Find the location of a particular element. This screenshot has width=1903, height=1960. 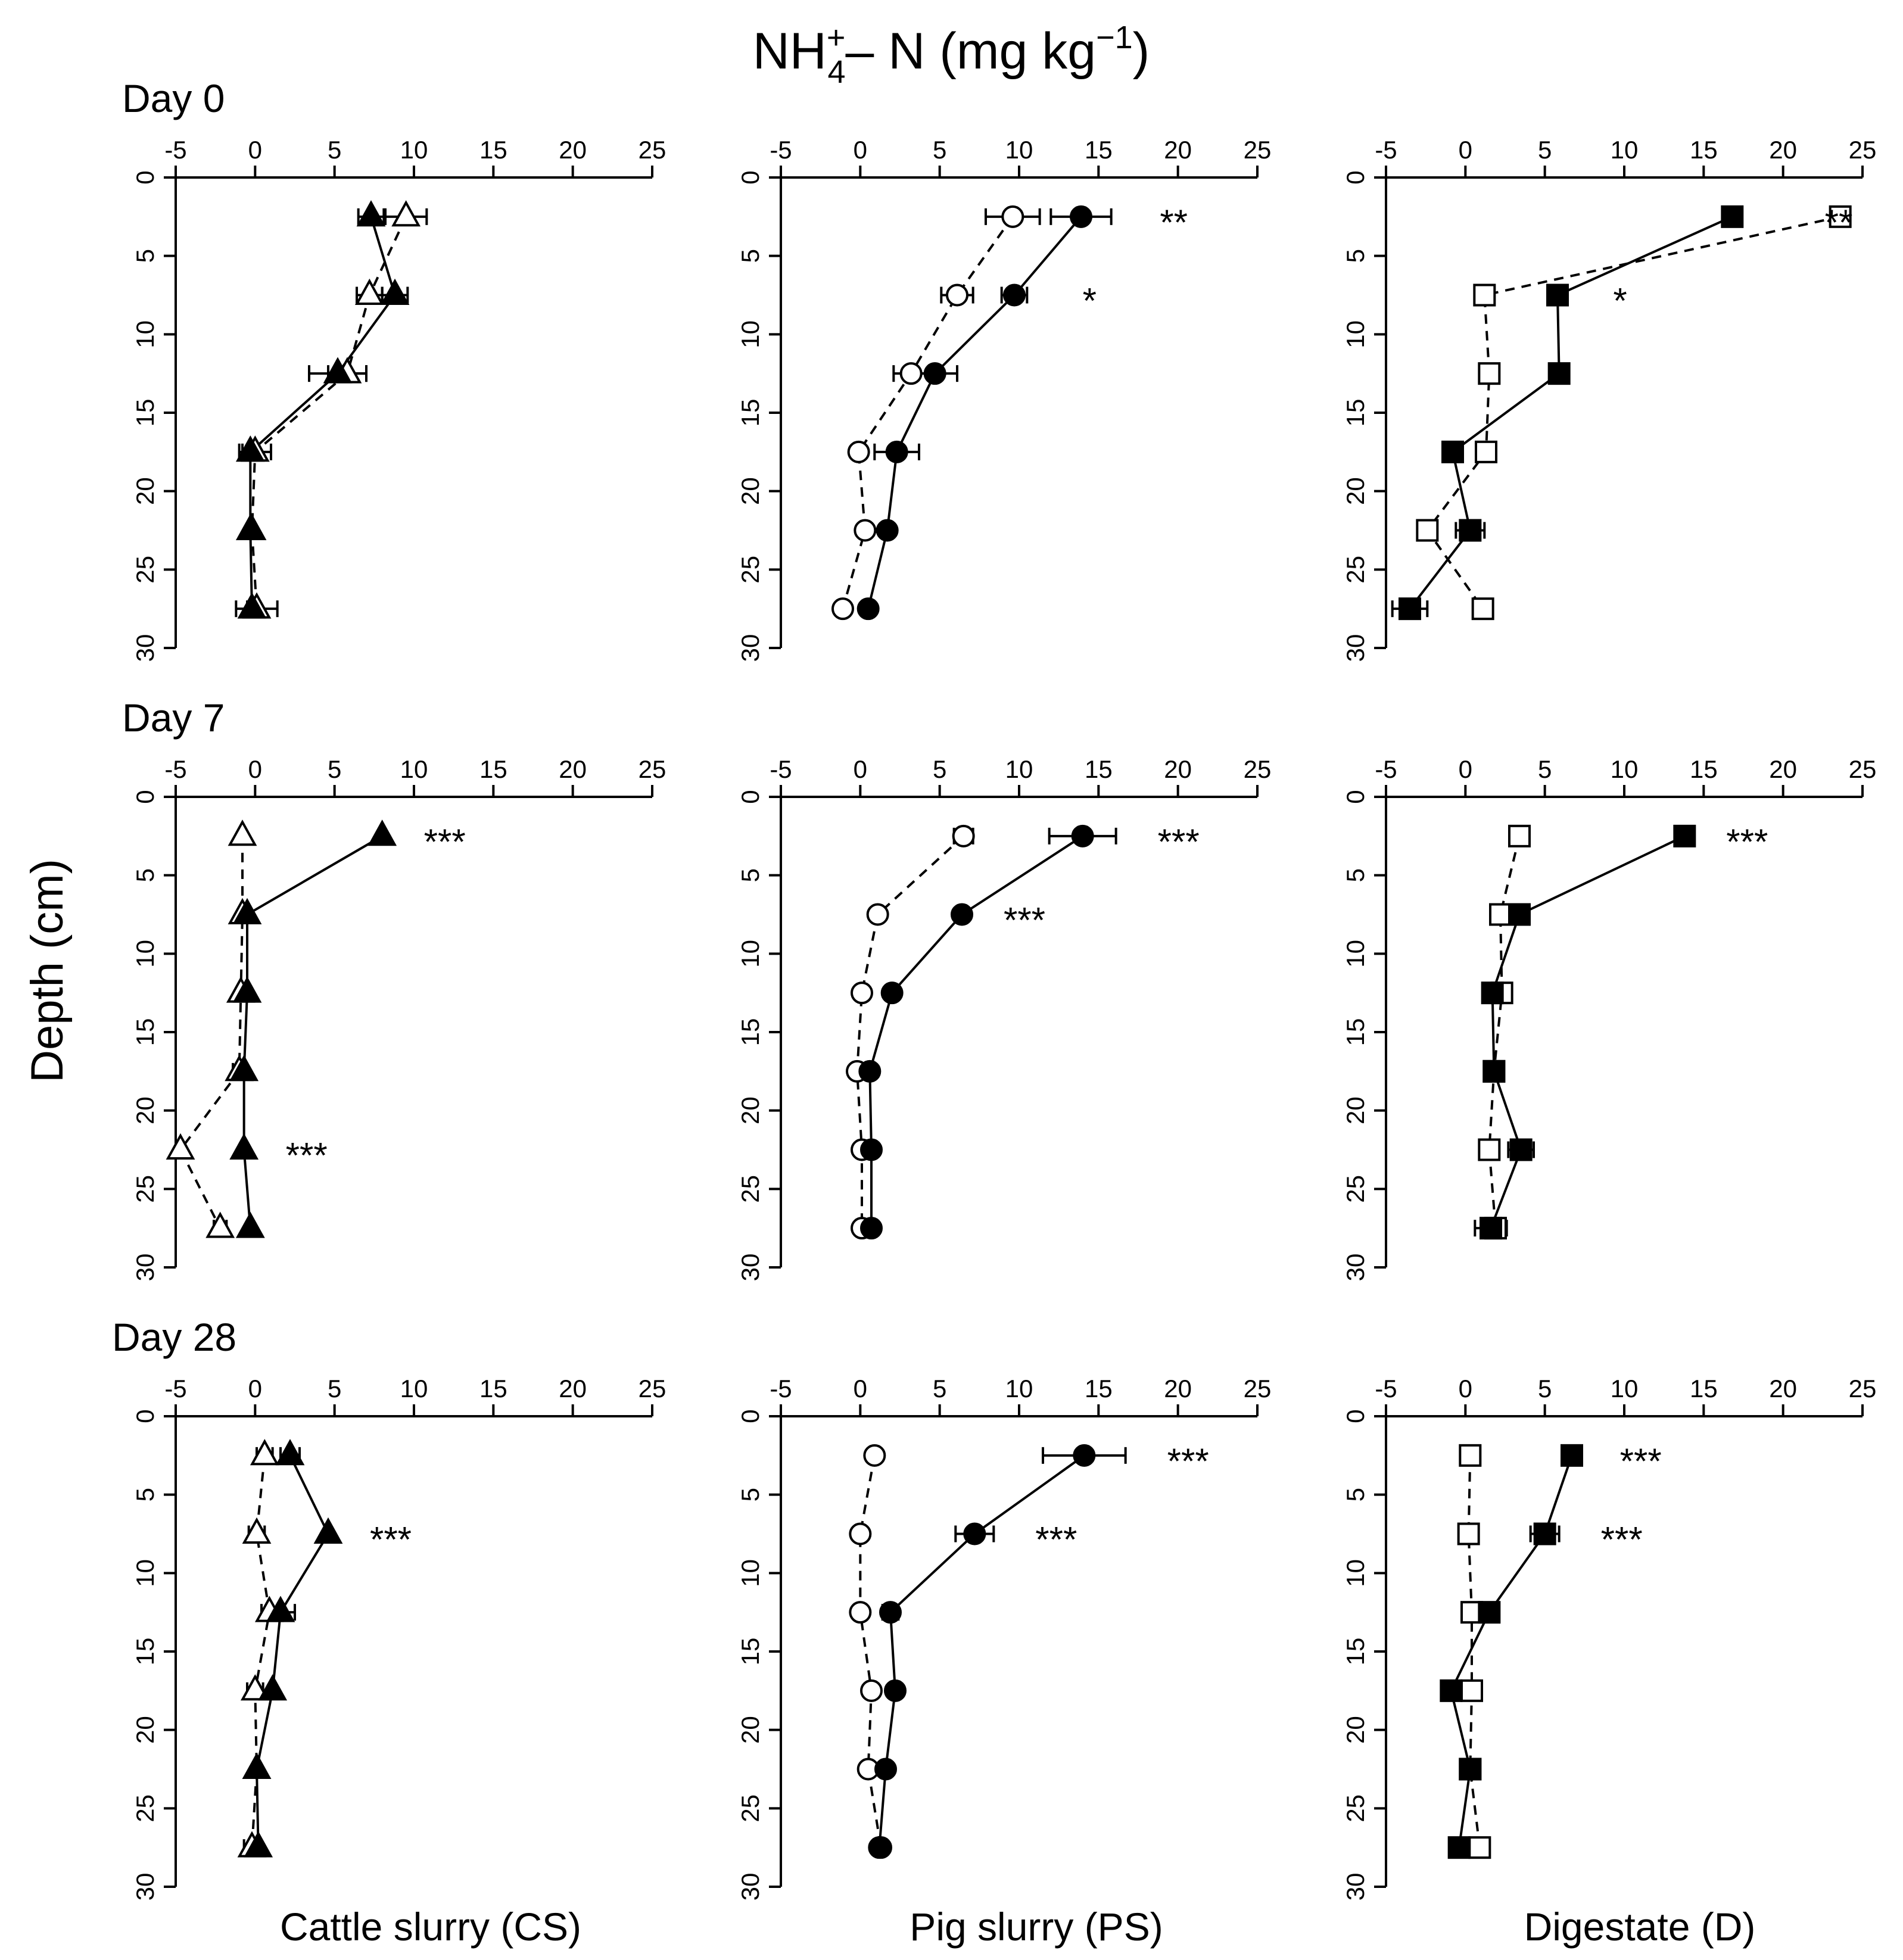

panel-day28-d: -5 0 5 10 15 20 25 0 5 10 15 20 25 30 *** *** is located at coordinates (1608, 1637).